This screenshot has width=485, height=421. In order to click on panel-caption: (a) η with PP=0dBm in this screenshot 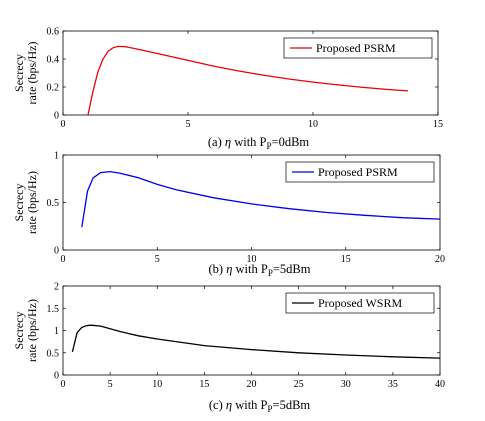, I will do `click(259, 143)`.